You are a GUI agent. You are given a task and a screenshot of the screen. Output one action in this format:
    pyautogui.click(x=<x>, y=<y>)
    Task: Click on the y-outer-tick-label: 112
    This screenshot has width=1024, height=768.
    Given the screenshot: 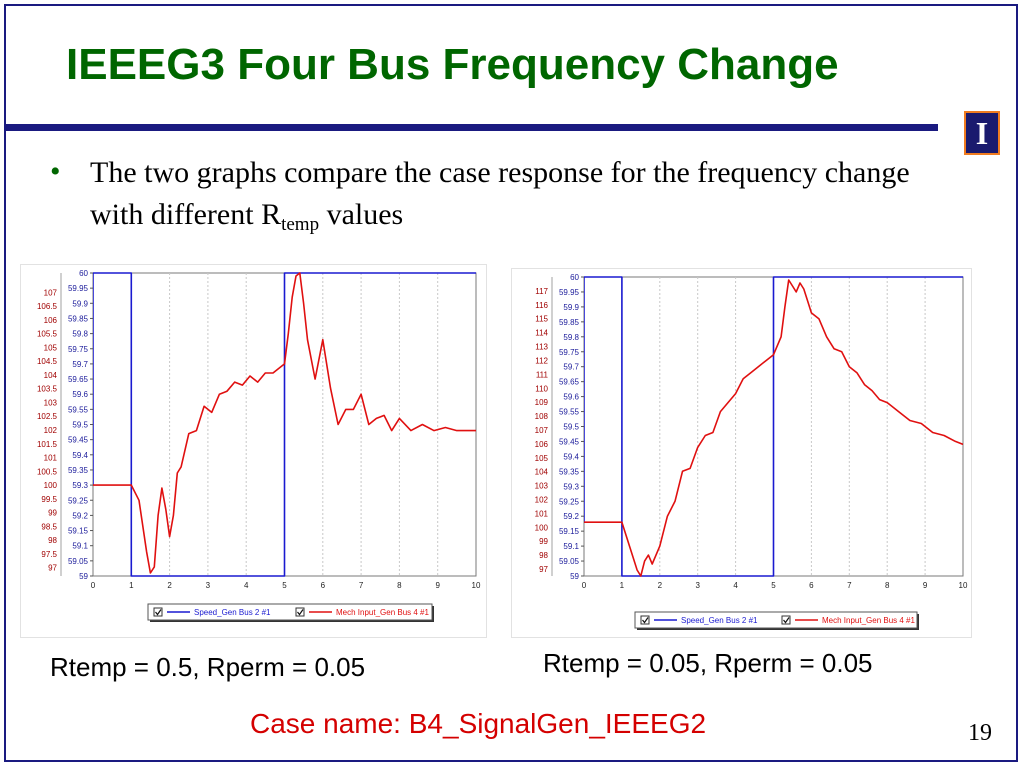 What is the action you would take?
    pyautogui.click(x=541, y=360)
    